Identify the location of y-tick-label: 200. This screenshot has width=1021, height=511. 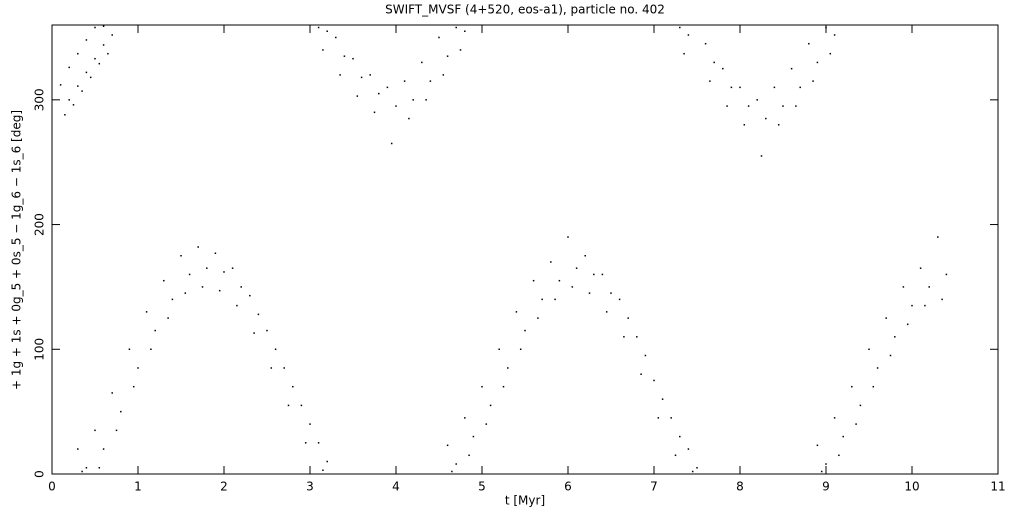
(40, 224).